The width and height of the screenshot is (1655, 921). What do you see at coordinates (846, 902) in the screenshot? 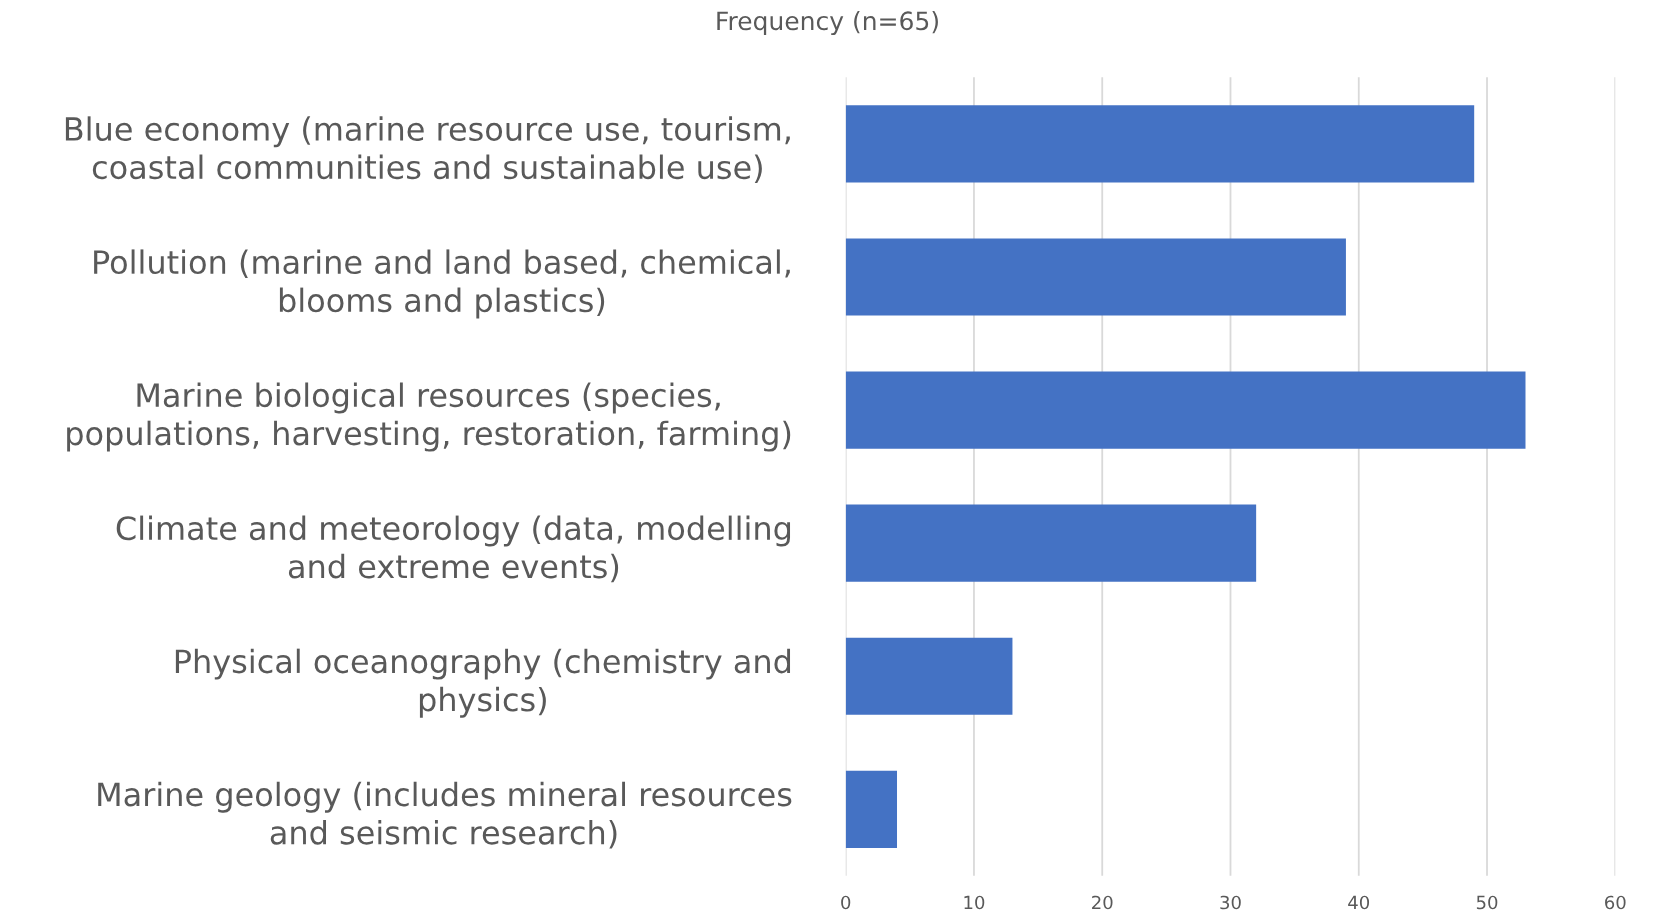
I see `x-tick-label: 0` at bounding box center [846, 902].